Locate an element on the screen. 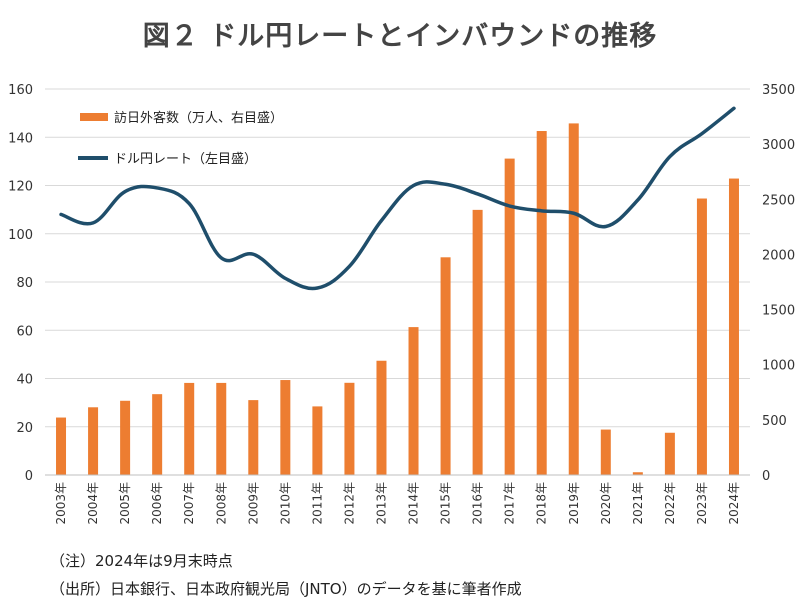 Image resolution: width=800 pixels, height=608 pixels. x-axis-tick-label: 2010年 is located at coordinates (285, 503).